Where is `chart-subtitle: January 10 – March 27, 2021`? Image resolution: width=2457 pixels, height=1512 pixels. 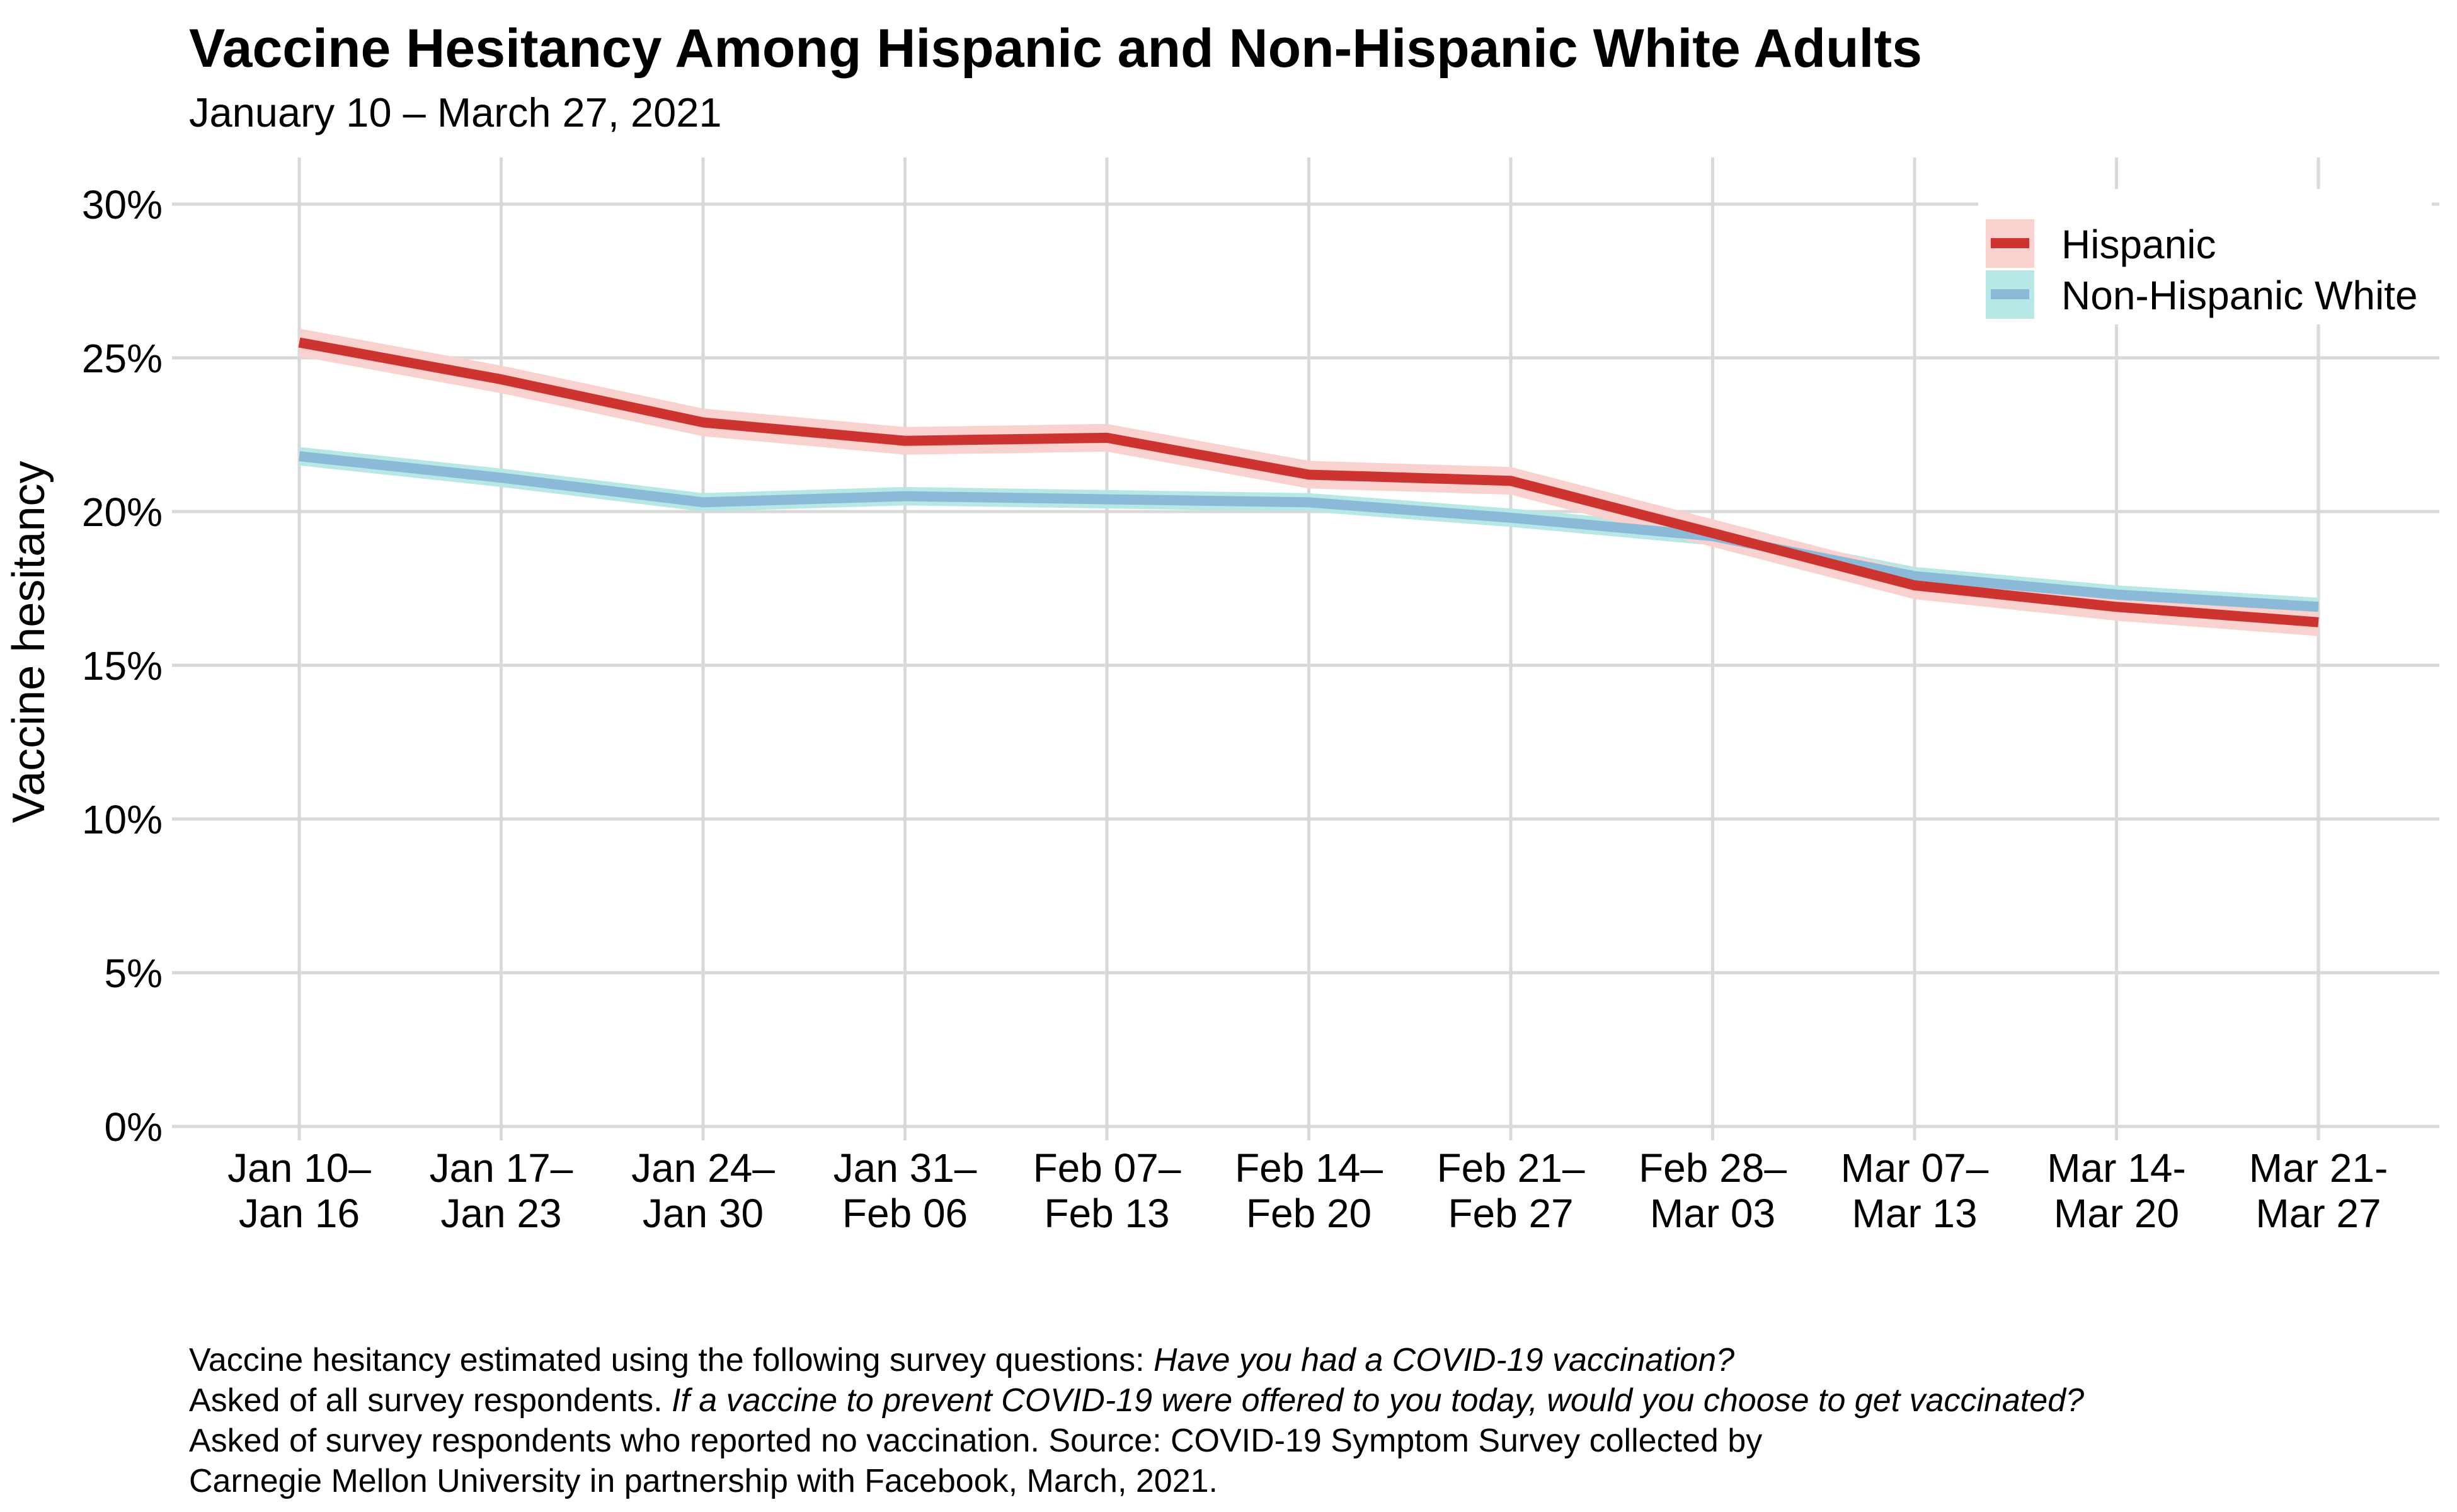 chart-subtitle: January 10 – March 27, 2021 is located at coordinates (455, 112).